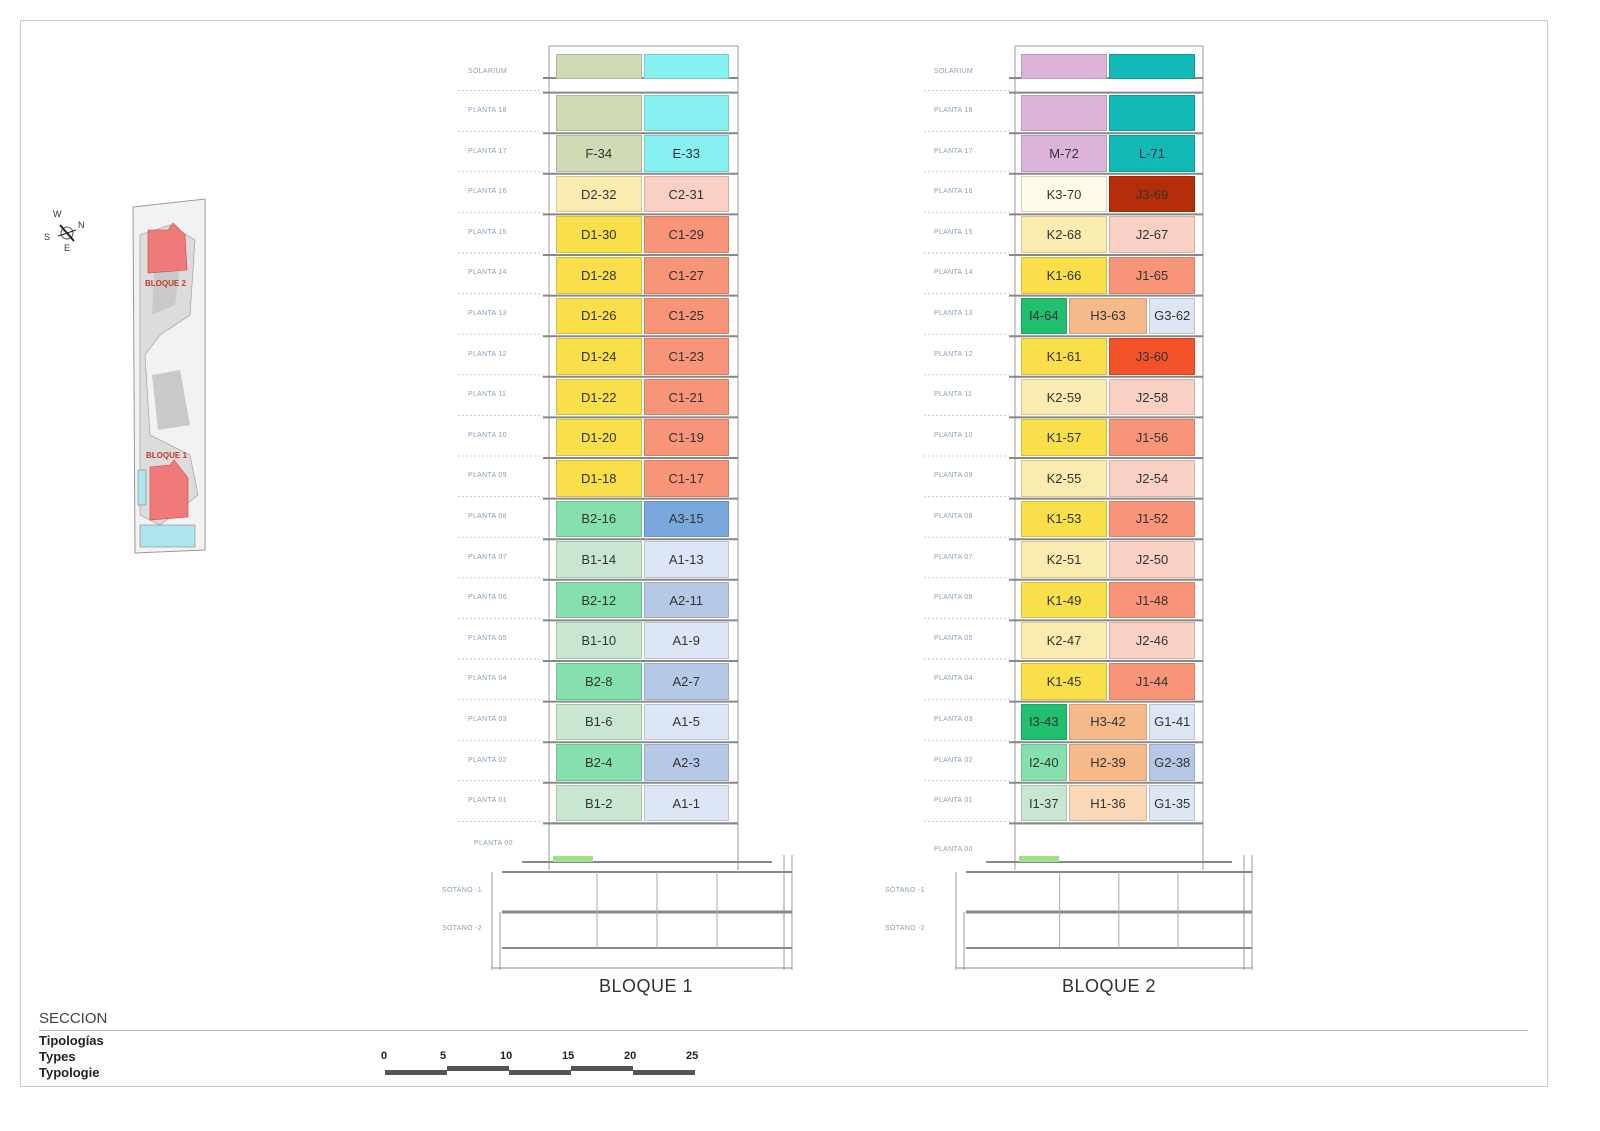 This screenshot has height=1131, width=1600. I want to click on floor-label: PLANTA 09, so click(953, 476).